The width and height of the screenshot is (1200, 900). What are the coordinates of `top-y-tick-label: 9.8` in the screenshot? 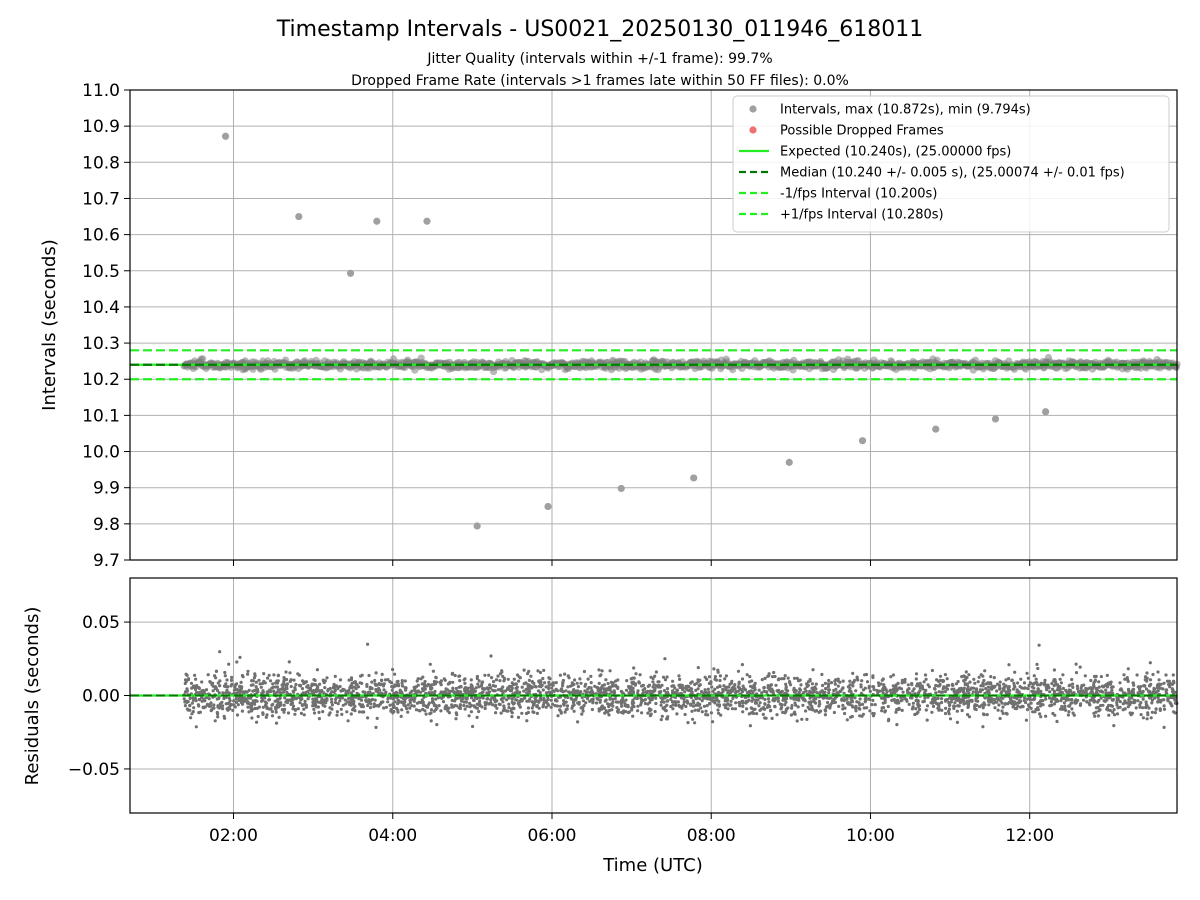 It's located at (106, 525).